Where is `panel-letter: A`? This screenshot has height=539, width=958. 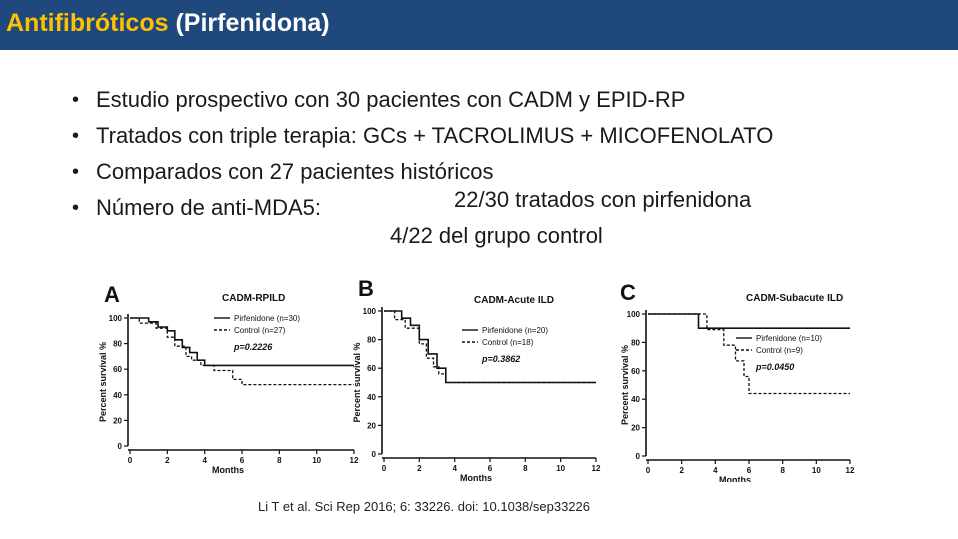 panel-letter: A is located at coordinates (112, 294).